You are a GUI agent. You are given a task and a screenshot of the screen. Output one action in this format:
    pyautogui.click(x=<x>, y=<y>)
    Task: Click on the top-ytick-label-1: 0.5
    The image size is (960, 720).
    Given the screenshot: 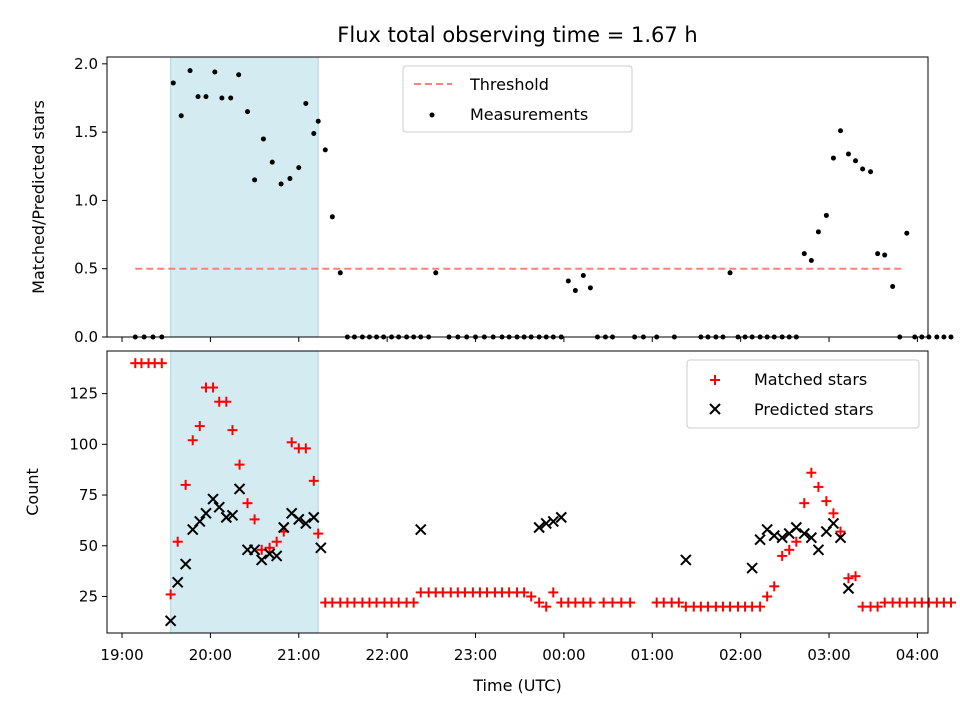 What is the action you would take?
    pyautogui.click(x=86, y=269)
    